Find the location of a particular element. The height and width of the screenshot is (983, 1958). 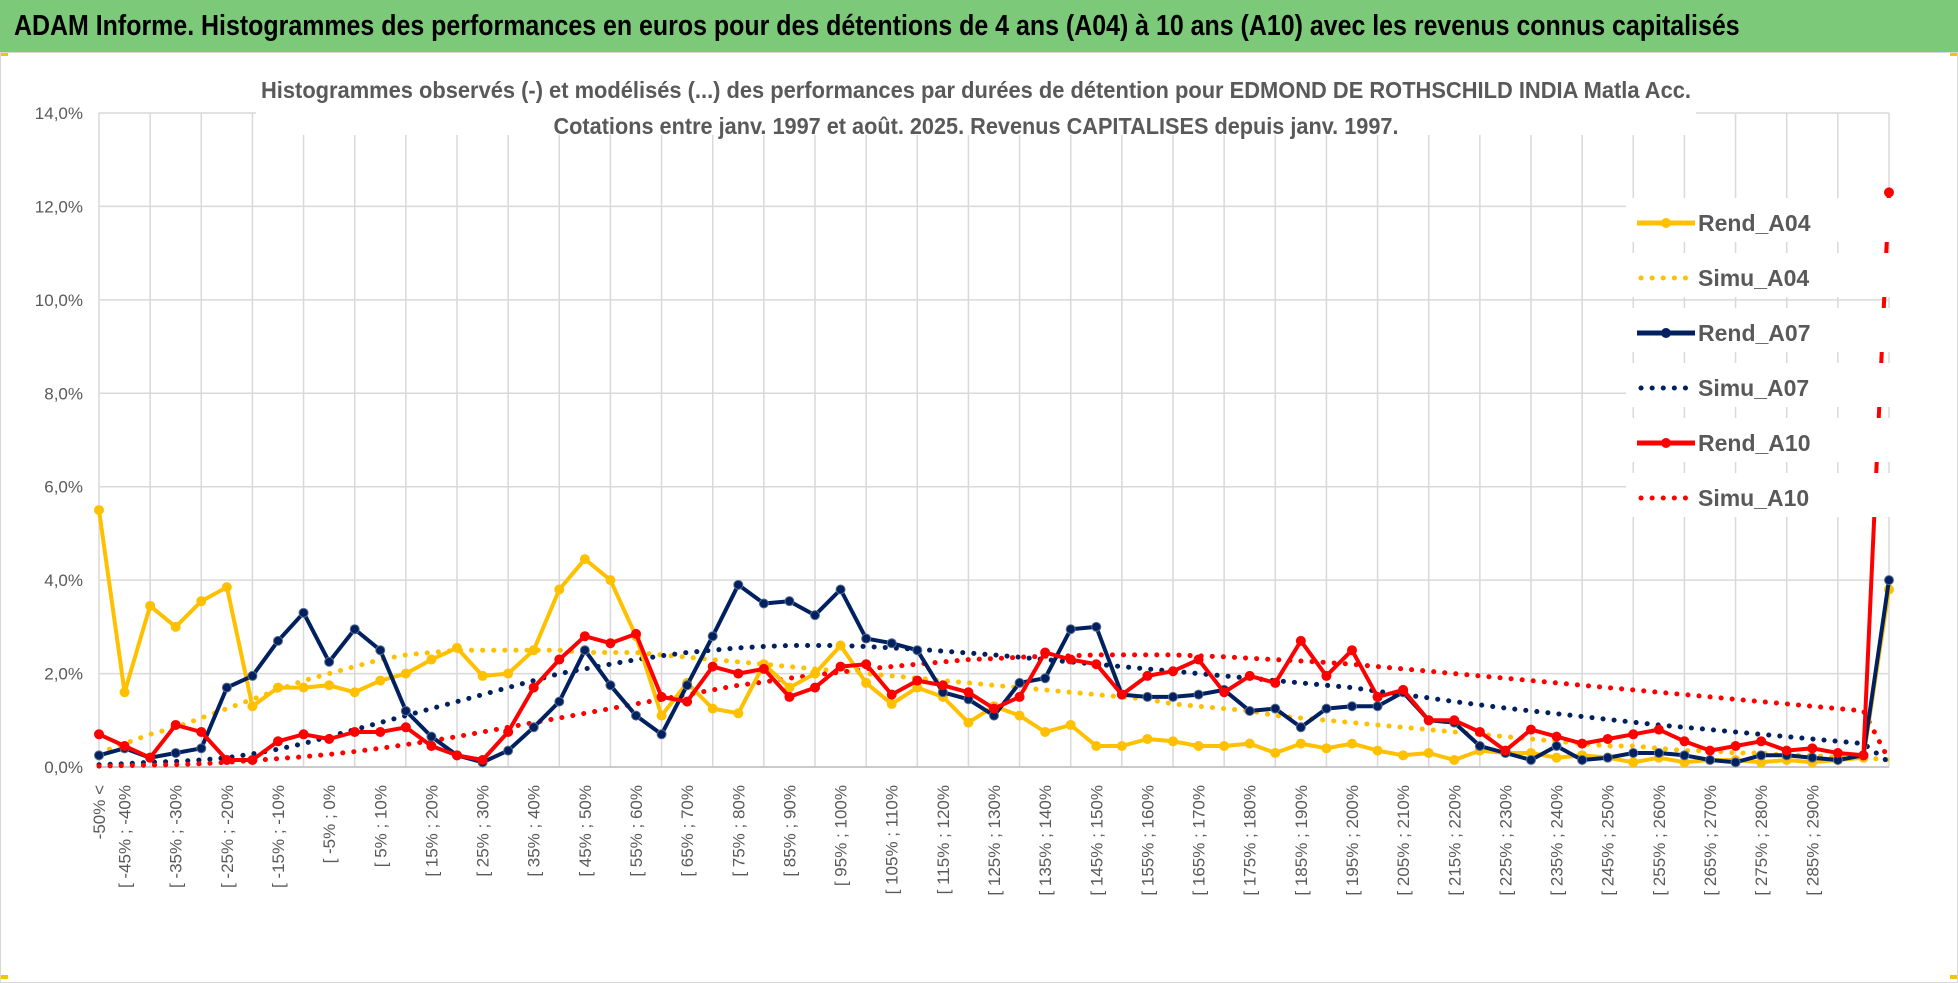

x-tick-label: [ 245% ; 250% is located at coordinates (1608, 840).